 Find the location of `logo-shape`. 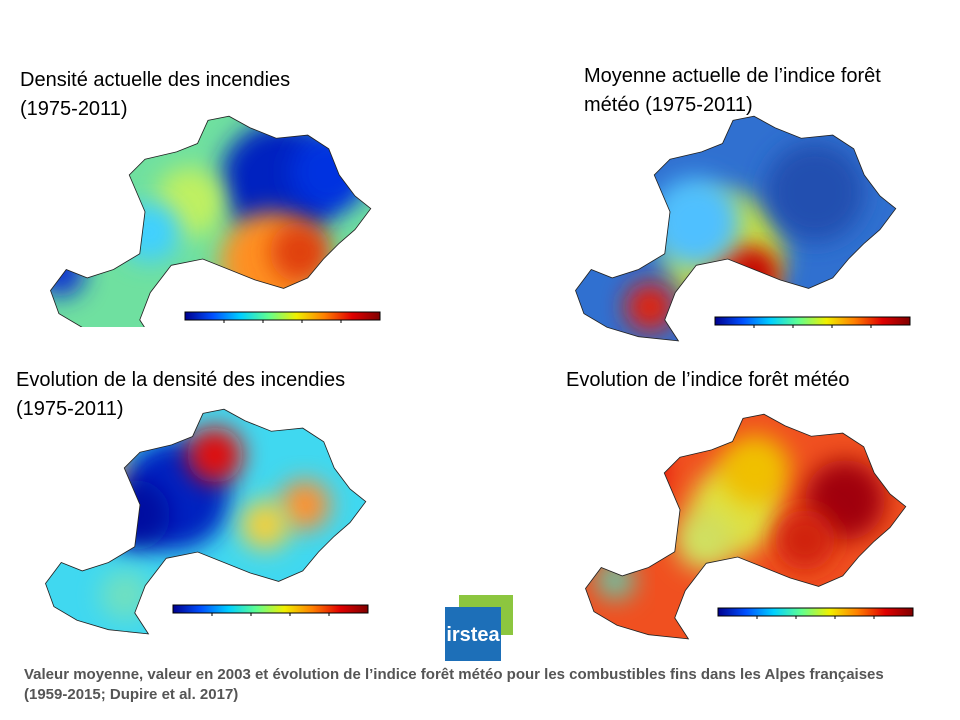

logo-shape is located at coordinates (473, 634).